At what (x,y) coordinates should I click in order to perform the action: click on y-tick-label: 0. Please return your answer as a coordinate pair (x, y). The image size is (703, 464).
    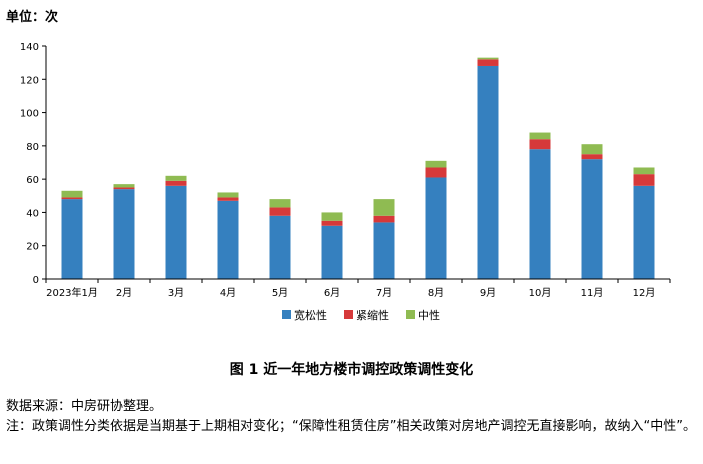
    Looking at the image, I should click on (36, 280).